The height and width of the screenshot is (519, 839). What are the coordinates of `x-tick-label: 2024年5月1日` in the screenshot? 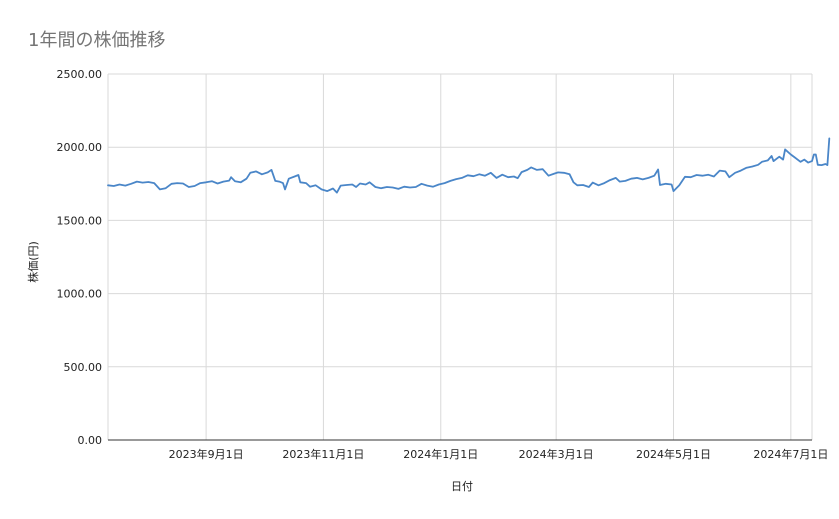 It's located at (673, 454).